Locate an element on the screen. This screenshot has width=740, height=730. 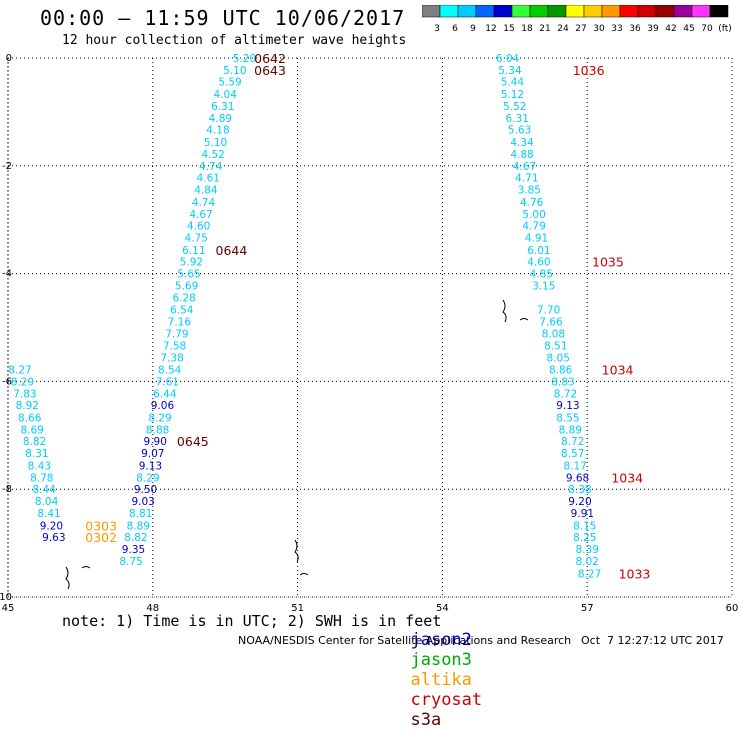
colorbar-label: 3 is located at coordinates (437, 29).